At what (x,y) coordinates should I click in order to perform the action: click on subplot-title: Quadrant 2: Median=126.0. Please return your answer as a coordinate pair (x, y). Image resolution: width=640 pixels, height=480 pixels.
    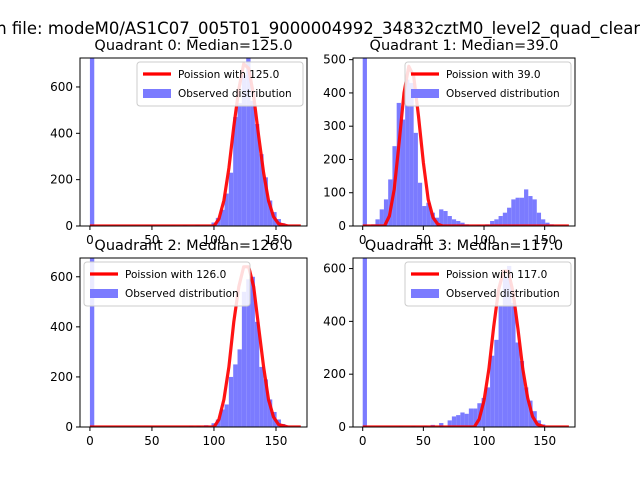
    Looking at the image, I should click on (193, 246).